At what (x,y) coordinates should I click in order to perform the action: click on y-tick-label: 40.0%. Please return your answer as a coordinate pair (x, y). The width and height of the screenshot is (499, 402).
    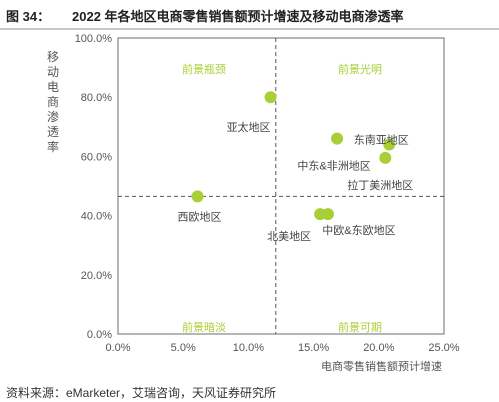
    Looking at the image, I should click on (96, 217).